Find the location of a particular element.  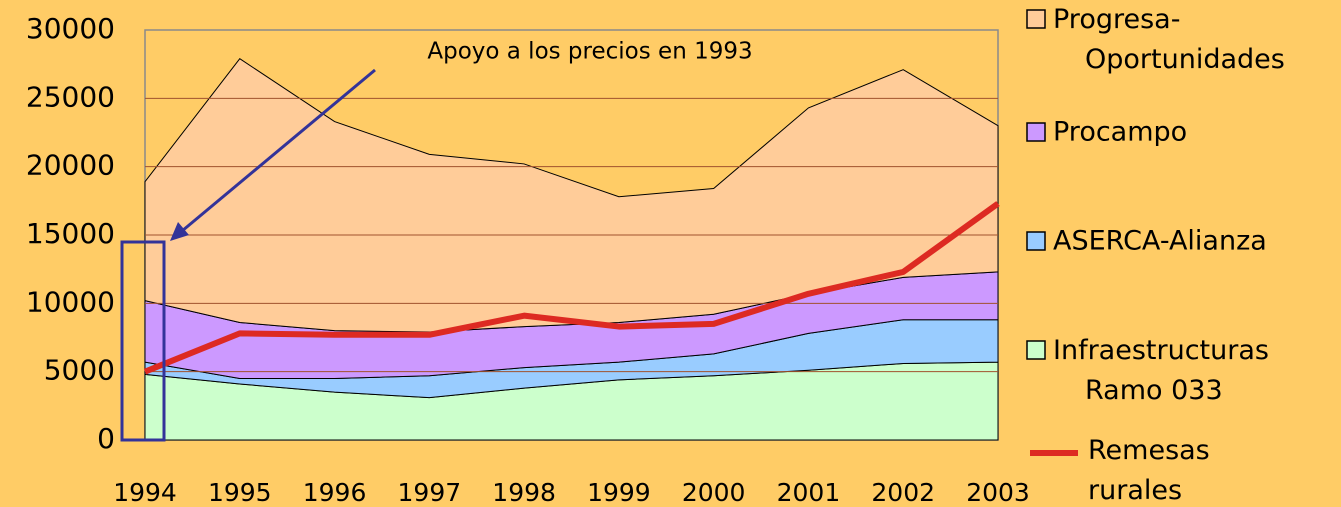

x-tick-label: 1998 is located at coordinates (524, 492).